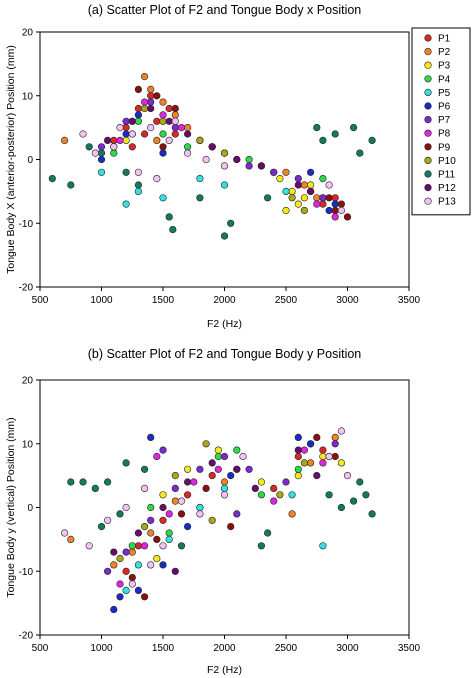  Describe the element at coordinates (26, 288) in the screenshot. I see `y-tick-label: -20` at that location.